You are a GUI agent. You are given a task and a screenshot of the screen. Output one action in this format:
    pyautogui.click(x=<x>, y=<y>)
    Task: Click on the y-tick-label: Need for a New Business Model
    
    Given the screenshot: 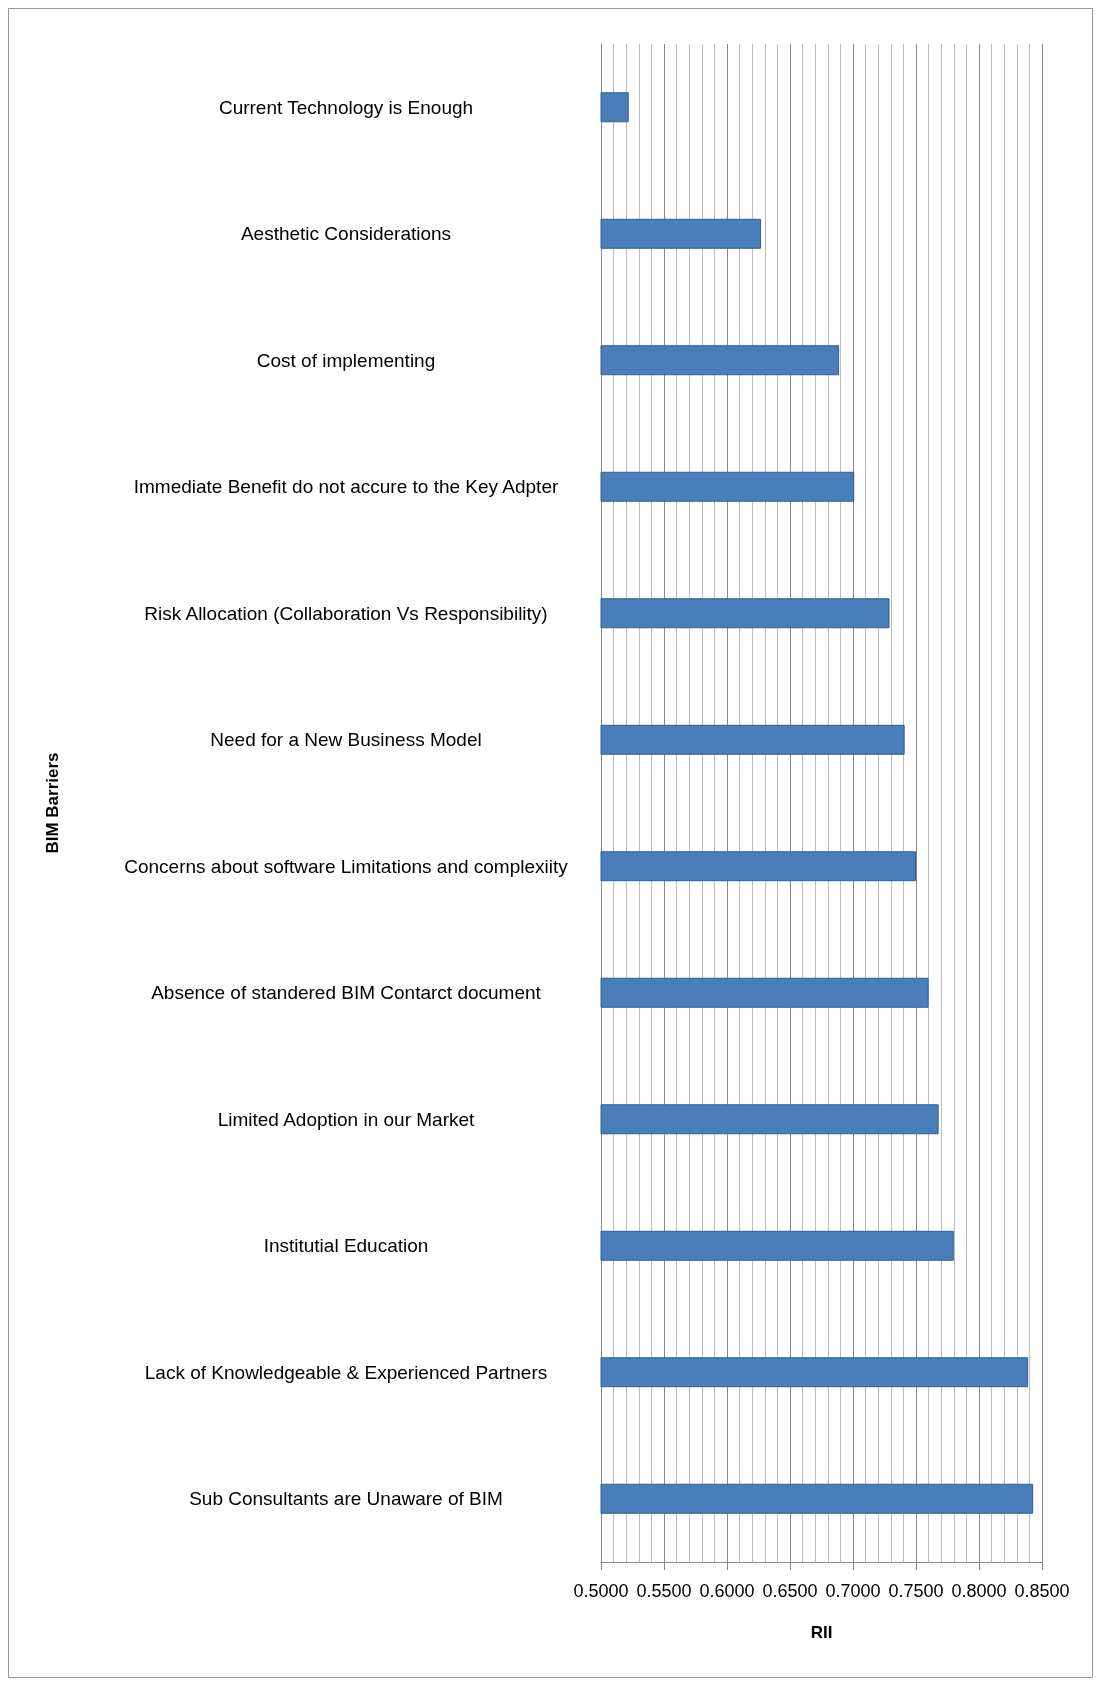 What is the action you would take?
    pyautogui.click(x=346, y=740)
    